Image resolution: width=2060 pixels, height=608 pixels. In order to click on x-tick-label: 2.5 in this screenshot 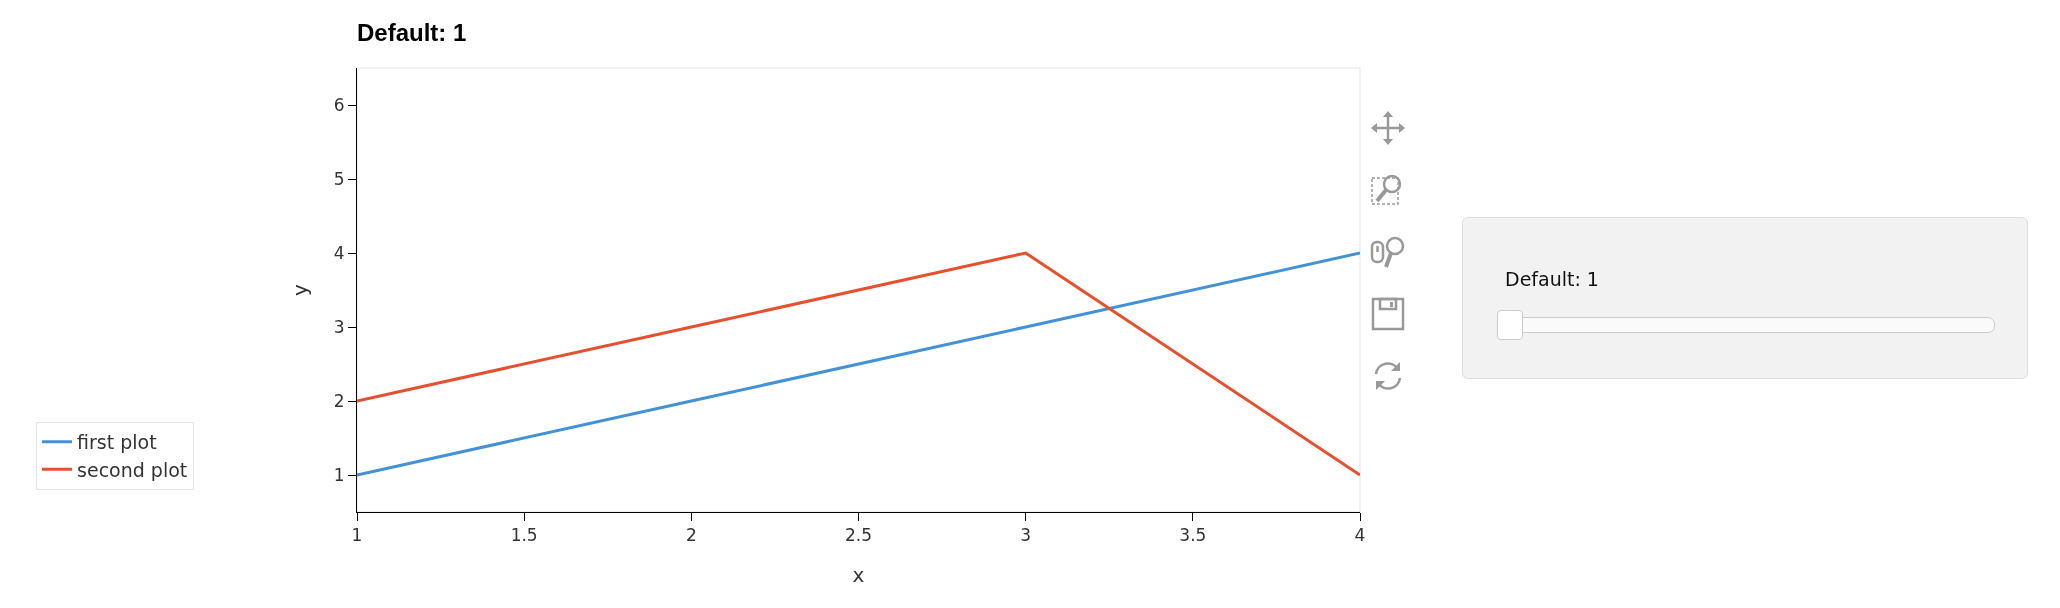, I will do `click(858, 535)`.